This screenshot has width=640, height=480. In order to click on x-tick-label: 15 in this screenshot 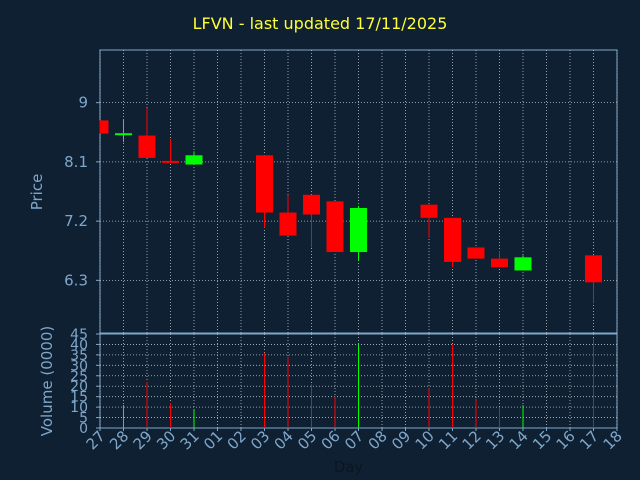, I will do `click(542, 440)`.